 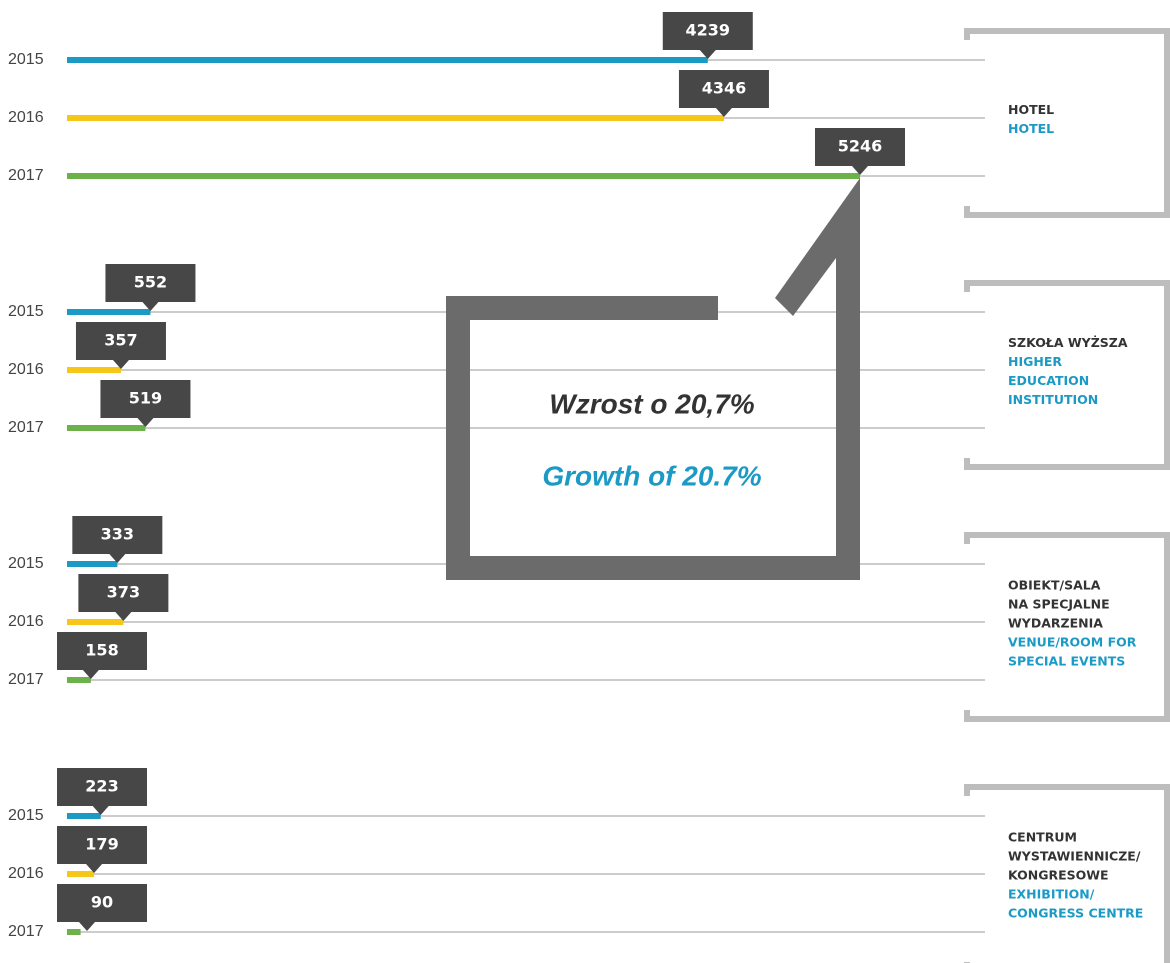 I want to click on value-label: 333, so click(x=117, y=534).